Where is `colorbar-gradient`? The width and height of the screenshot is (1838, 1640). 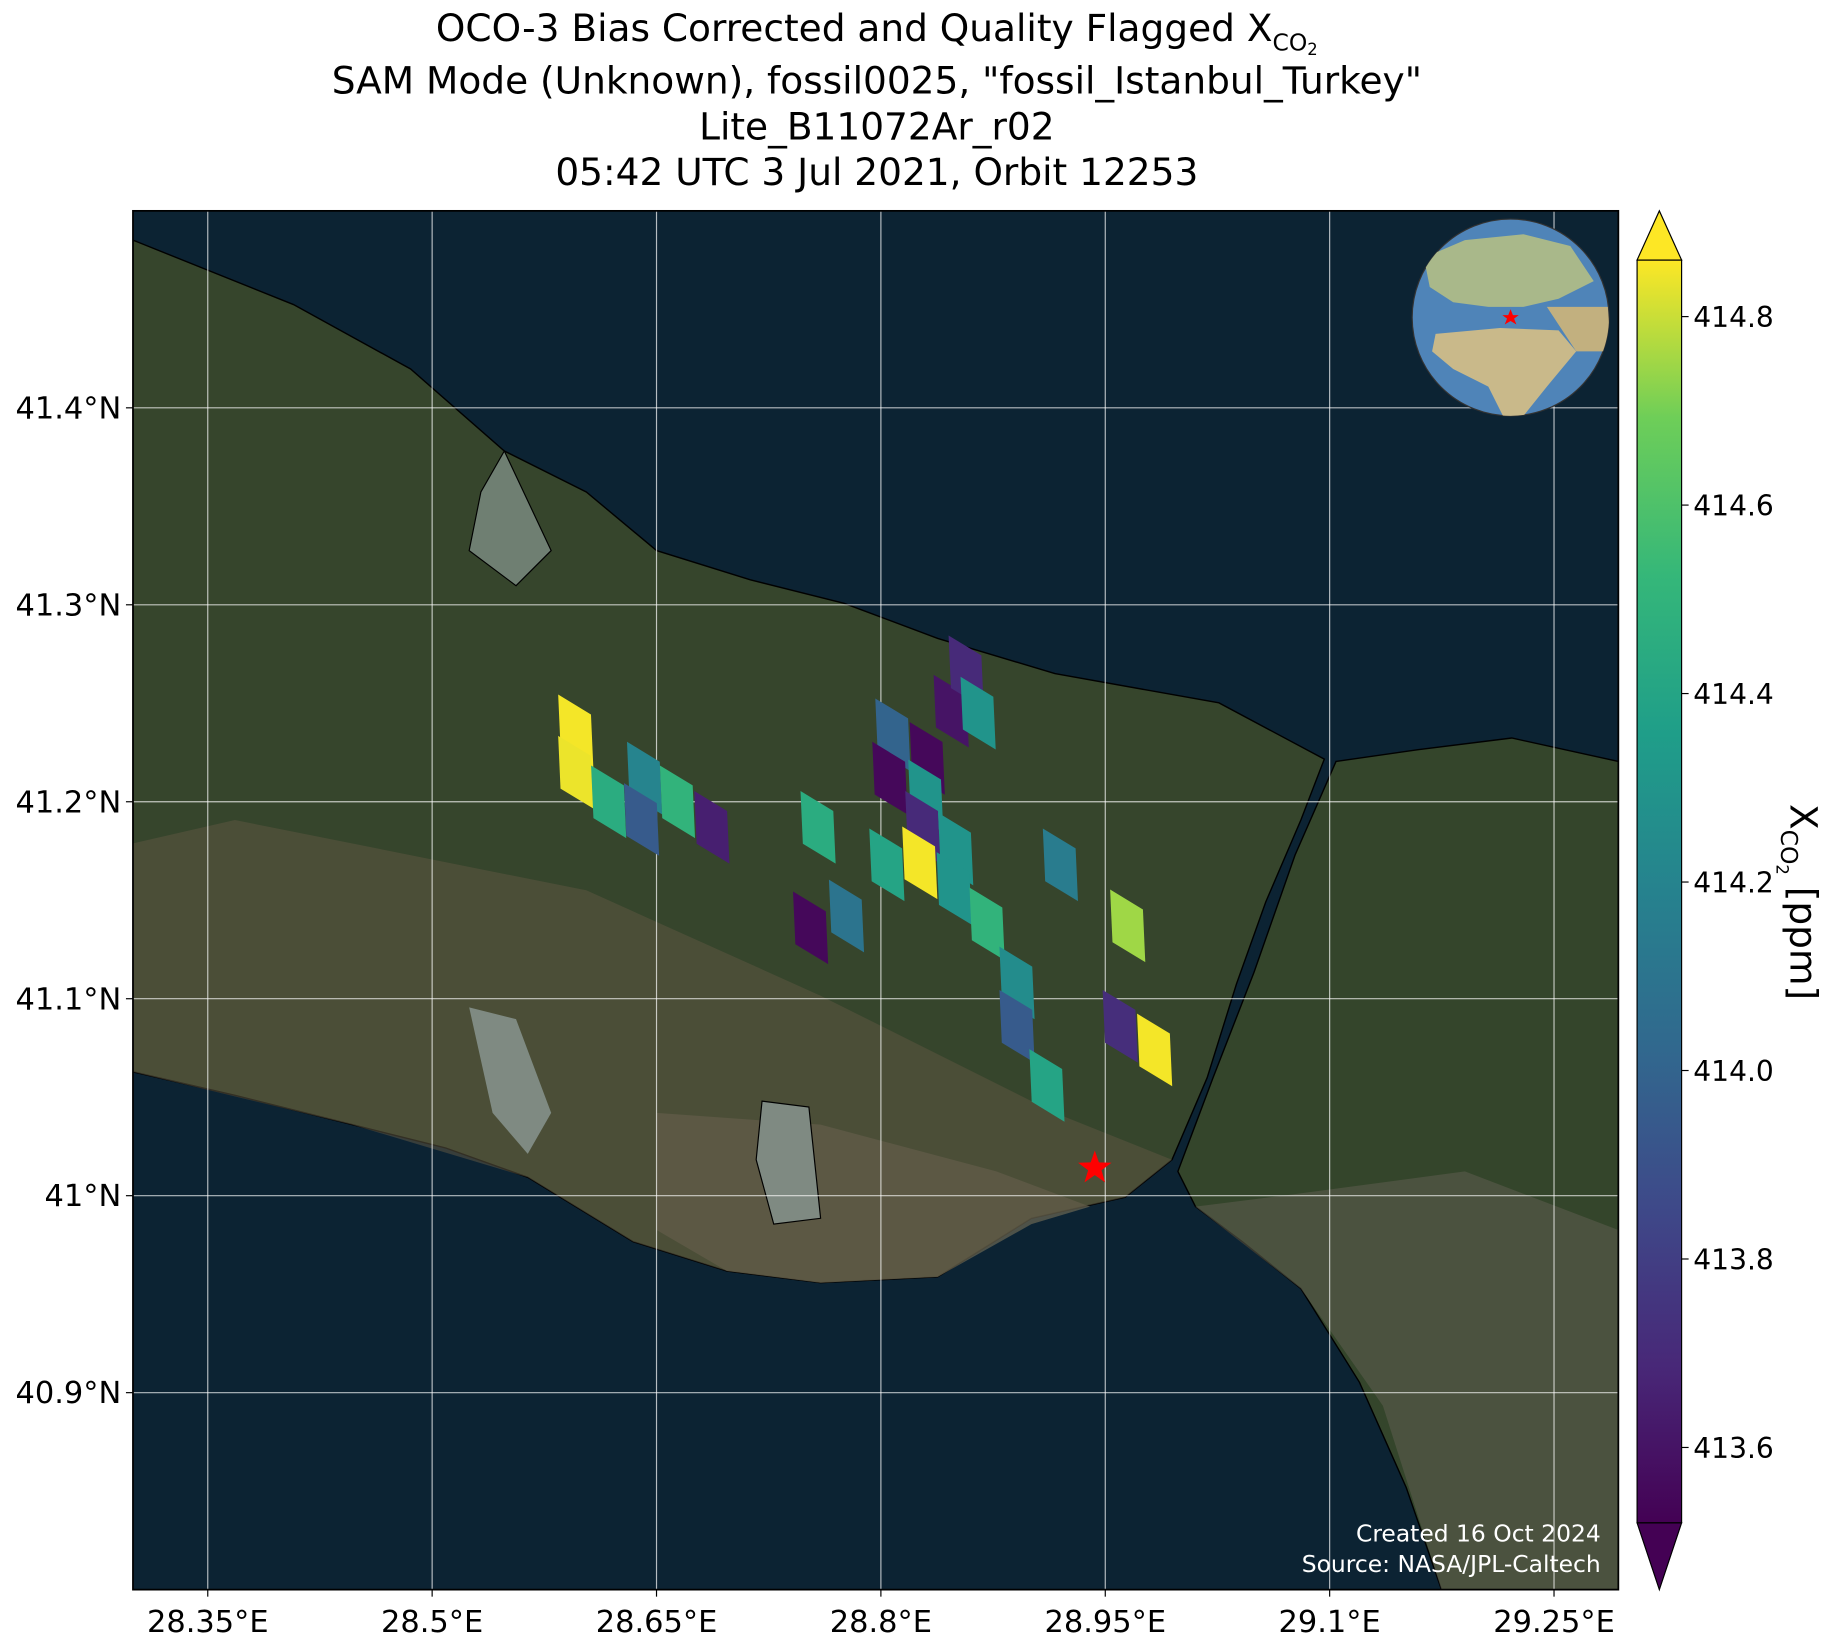
colorbar-gradient is located at coordinates (1659, 891).